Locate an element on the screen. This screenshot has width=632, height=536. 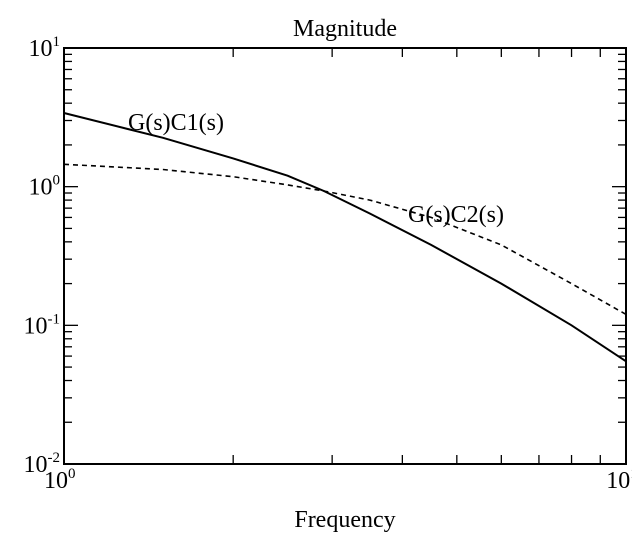
y-tick-label: 10⁻² is located at coordinates (42, 464).